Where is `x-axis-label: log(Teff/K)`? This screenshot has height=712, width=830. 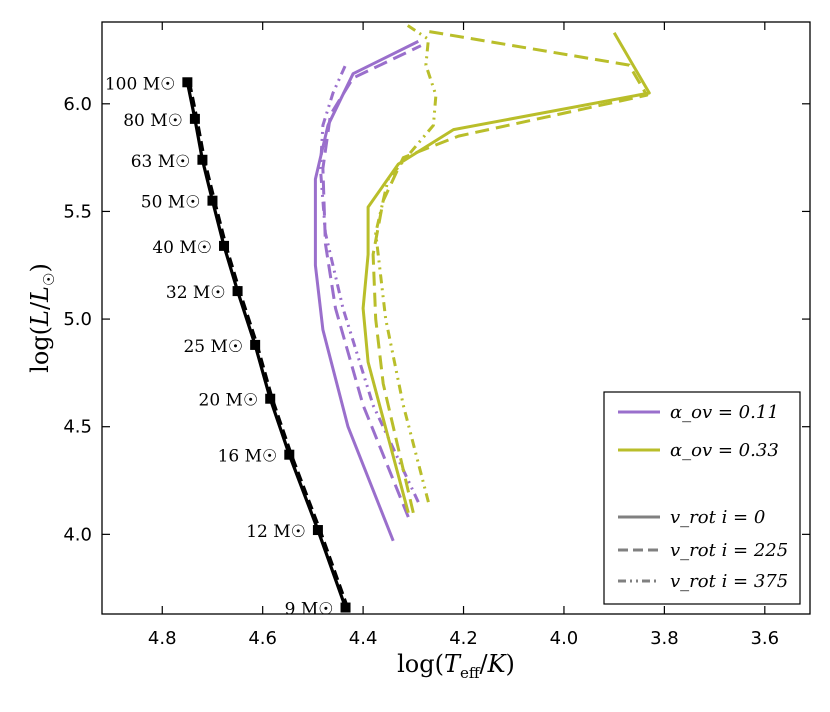 x-axis-label: log(Teff/K) is located at coordinates (456, 666).